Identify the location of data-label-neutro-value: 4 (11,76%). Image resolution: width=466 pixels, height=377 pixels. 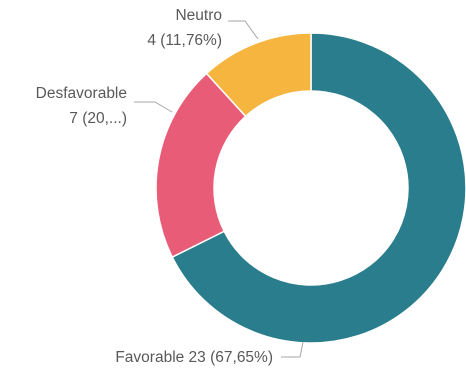
(184, 40).